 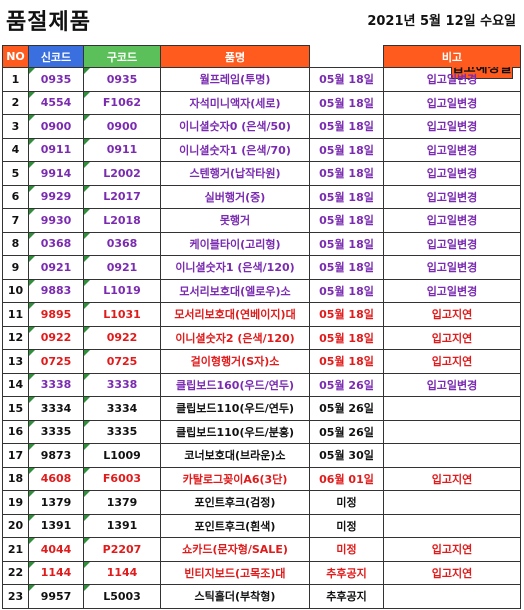 What do you see at coordinates (235, 455) in the screenshot?
I see `row-product-name: 코너보호대(브라운)소` at bounding box center [235, 455].